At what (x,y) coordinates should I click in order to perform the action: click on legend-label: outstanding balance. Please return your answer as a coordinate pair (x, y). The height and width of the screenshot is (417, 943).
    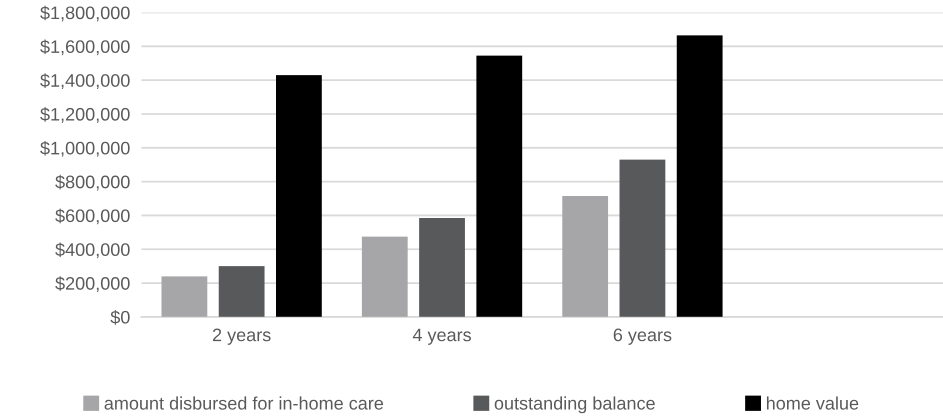
    Looking at the image, I should click on (574, 405).